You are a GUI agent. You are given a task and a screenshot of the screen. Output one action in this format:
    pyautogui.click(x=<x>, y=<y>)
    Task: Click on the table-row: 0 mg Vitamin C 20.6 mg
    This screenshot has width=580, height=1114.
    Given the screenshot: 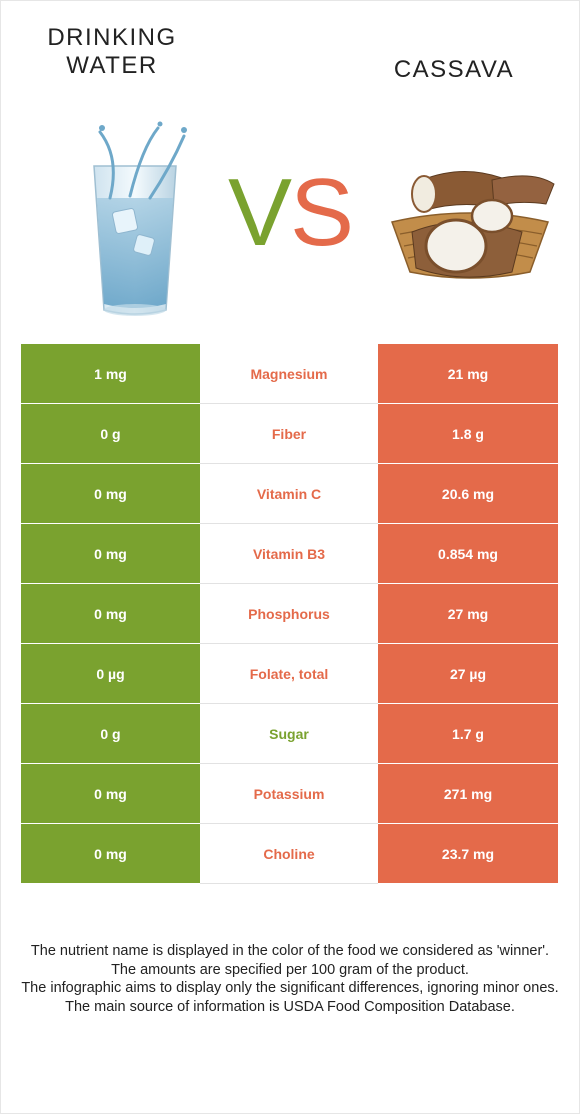 What is the action you would take?
    pyautogui.click(x=289, y=493)
    